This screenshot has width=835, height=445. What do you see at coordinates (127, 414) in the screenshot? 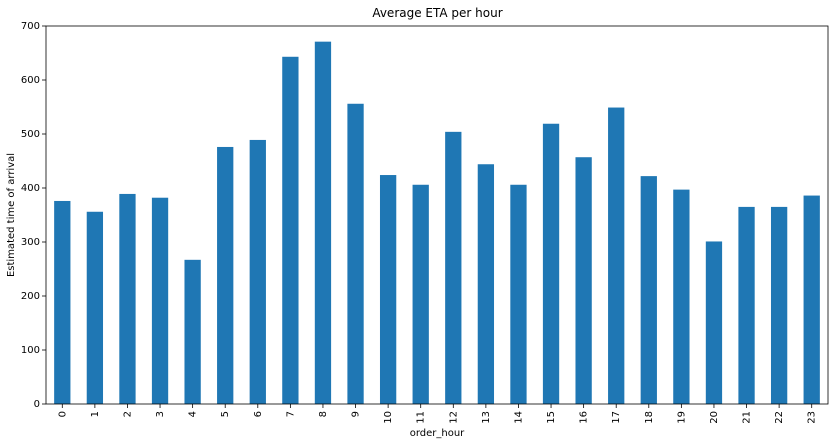
I see `x-tick-label: 2` at bounding box center [127, 414].